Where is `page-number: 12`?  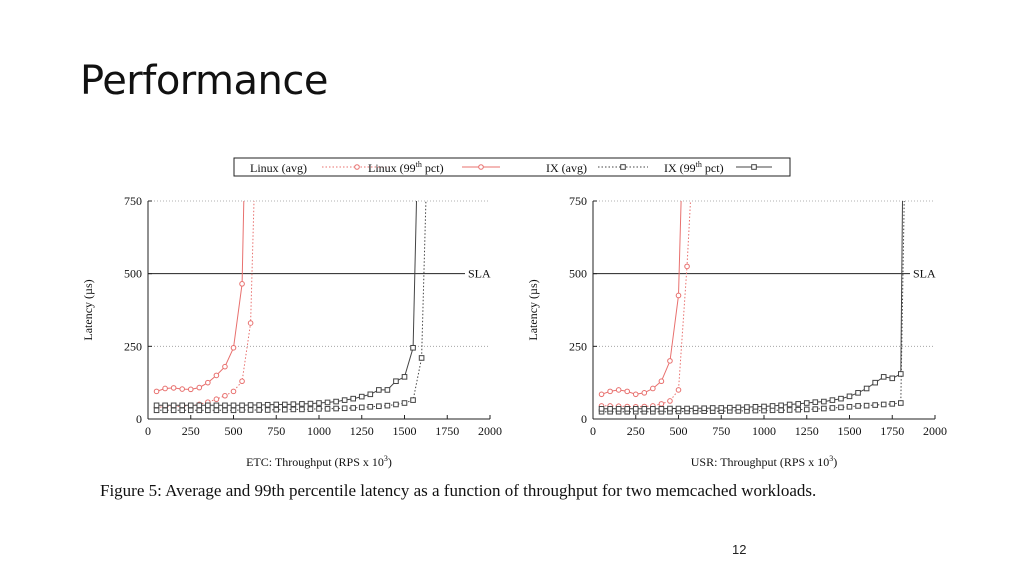
page-number: 12 is located at coordinates (739, 549).